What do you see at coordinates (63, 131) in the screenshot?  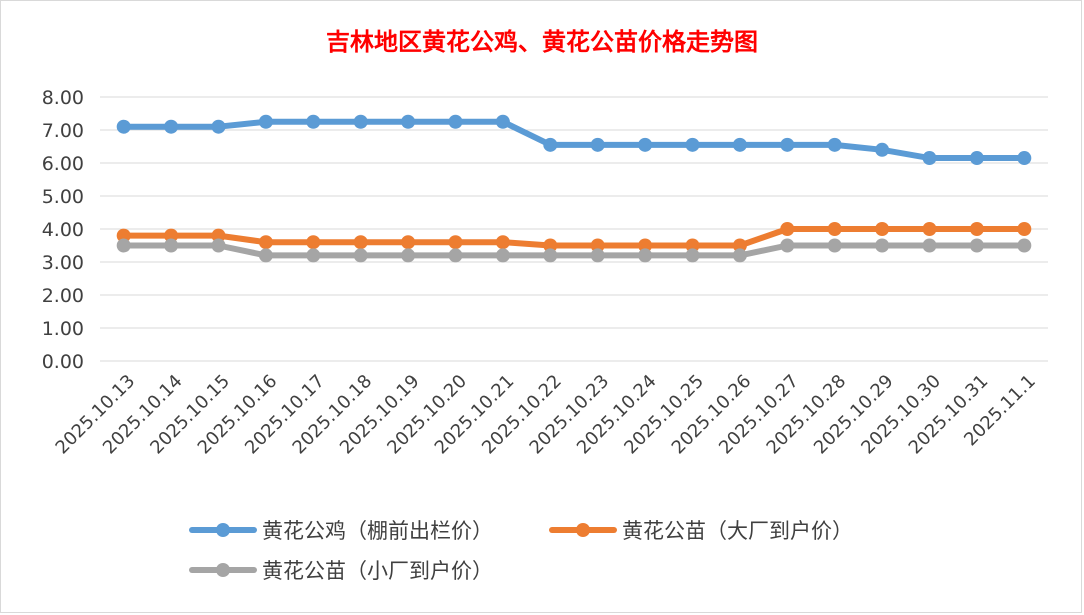 I see `y-tick-label: 7.00` at bounding box center [63, 131].